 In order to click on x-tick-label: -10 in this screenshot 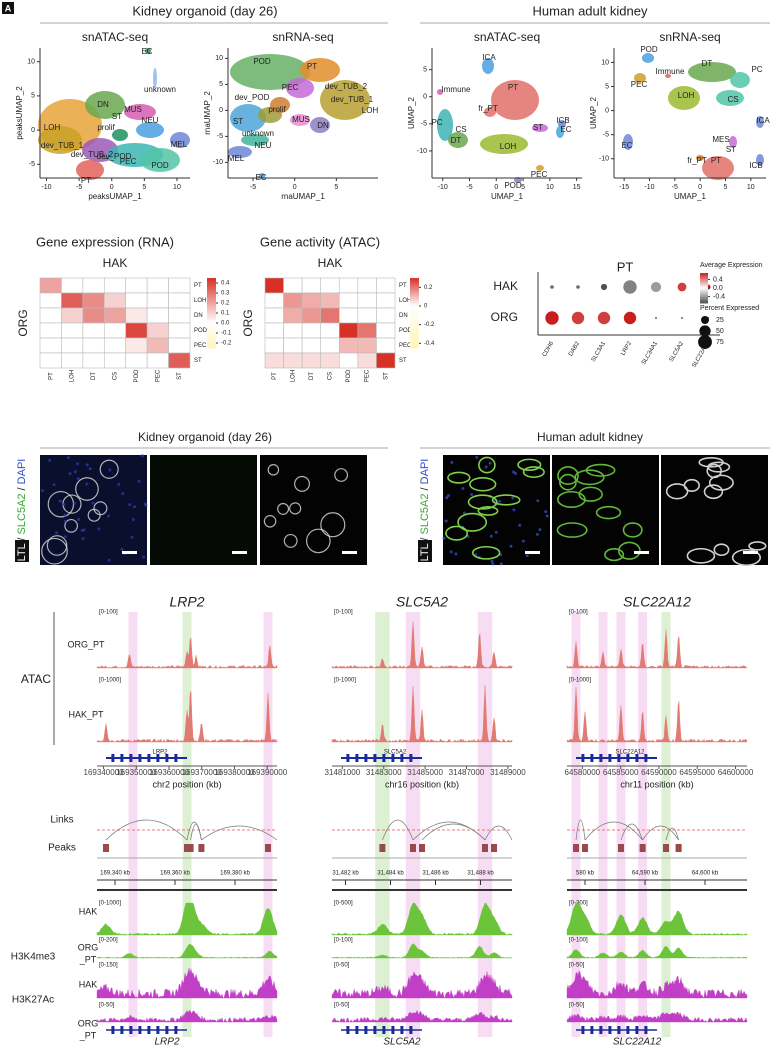, I will do `click(443, 187)`.